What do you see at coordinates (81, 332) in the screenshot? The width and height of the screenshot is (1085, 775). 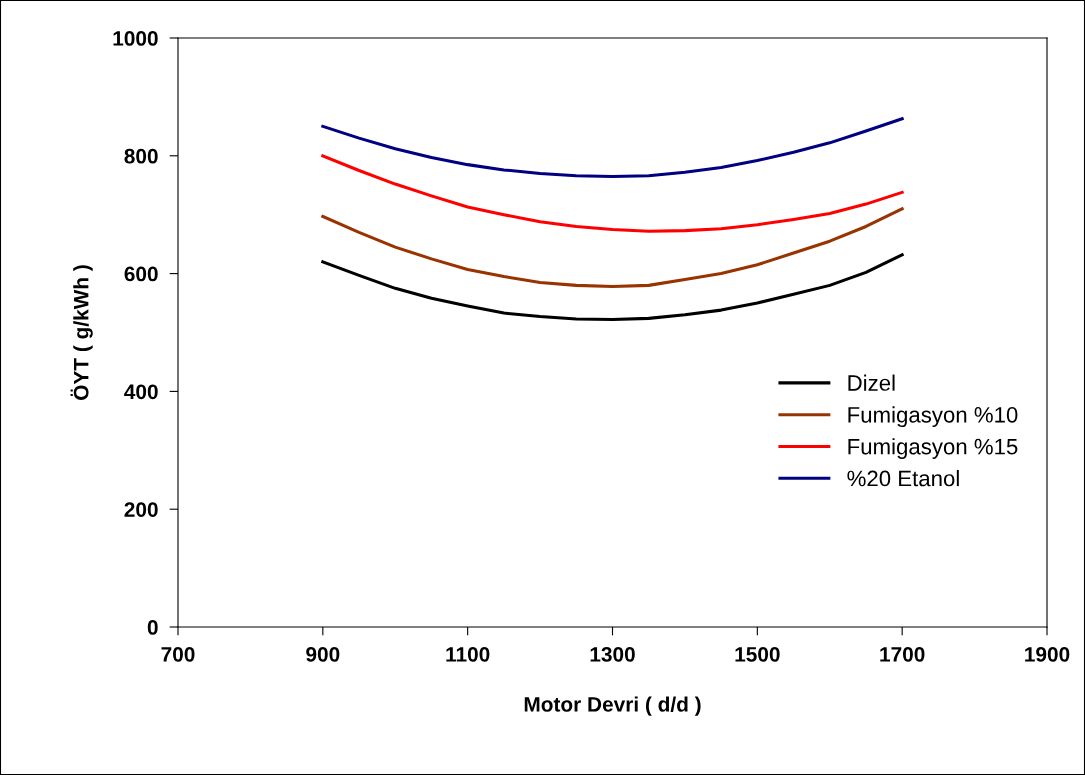 I see `y-axis-title: ÖYT ( g/kWh )` at bounding box center [81, 332].